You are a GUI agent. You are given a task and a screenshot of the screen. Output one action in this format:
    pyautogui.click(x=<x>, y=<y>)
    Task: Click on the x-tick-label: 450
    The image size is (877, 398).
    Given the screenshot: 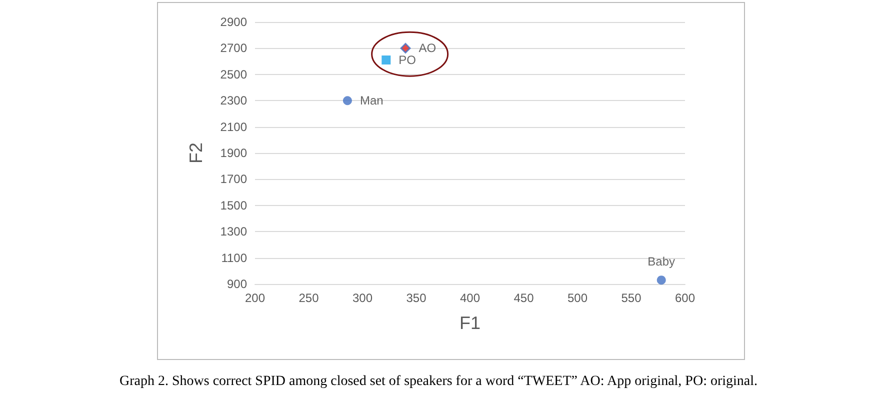 What is the action you would take?
    pyautogui.click(x=524, y=298)
    